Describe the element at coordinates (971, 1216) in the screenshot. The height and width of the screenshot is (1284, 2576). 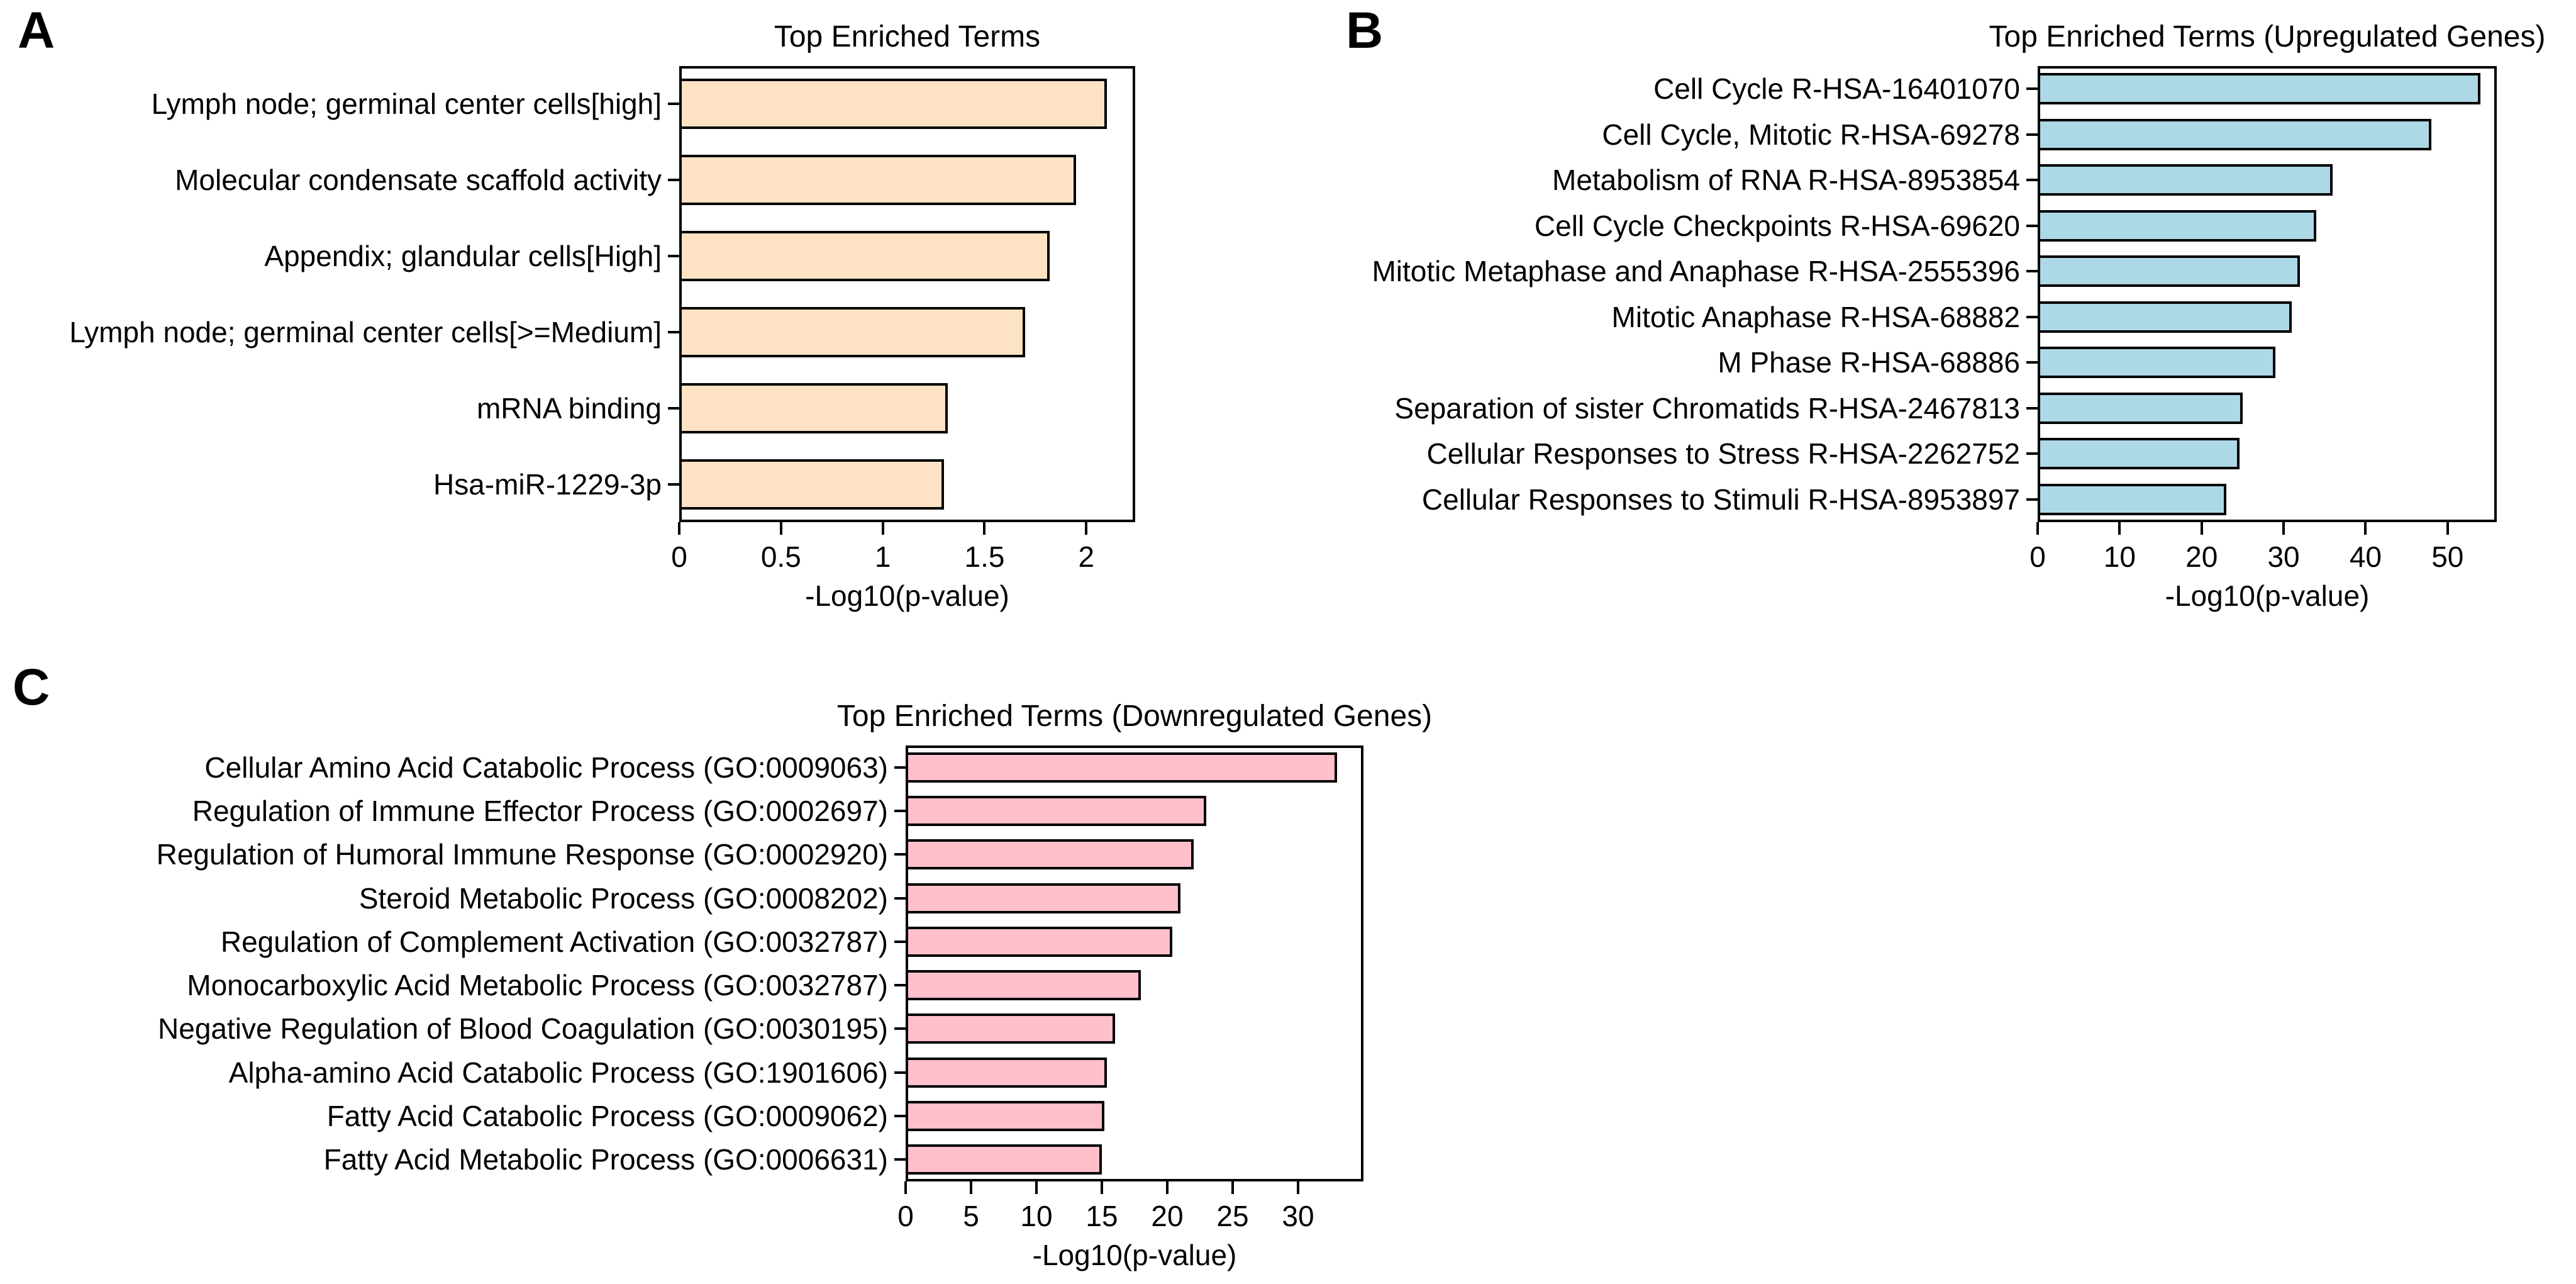
I see `x-tick-label: 5` at that location.